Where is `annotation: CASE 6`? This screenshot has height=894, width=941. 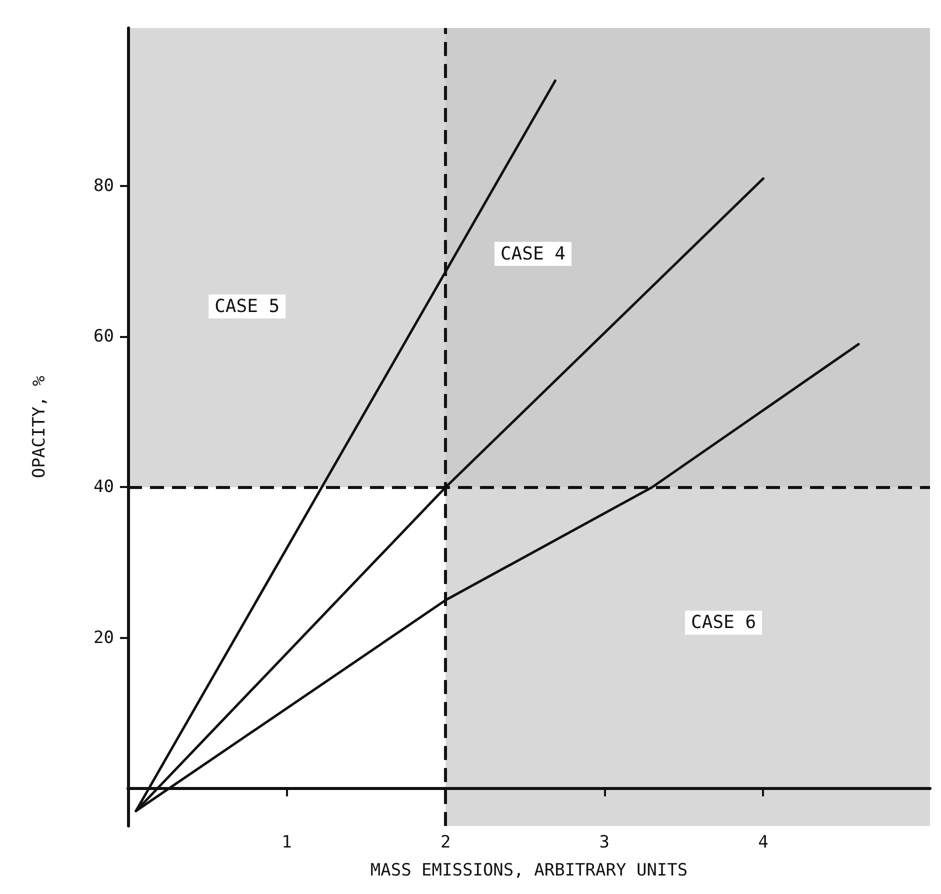
annotation: CASE 6 is located at coordinates (723, 623).